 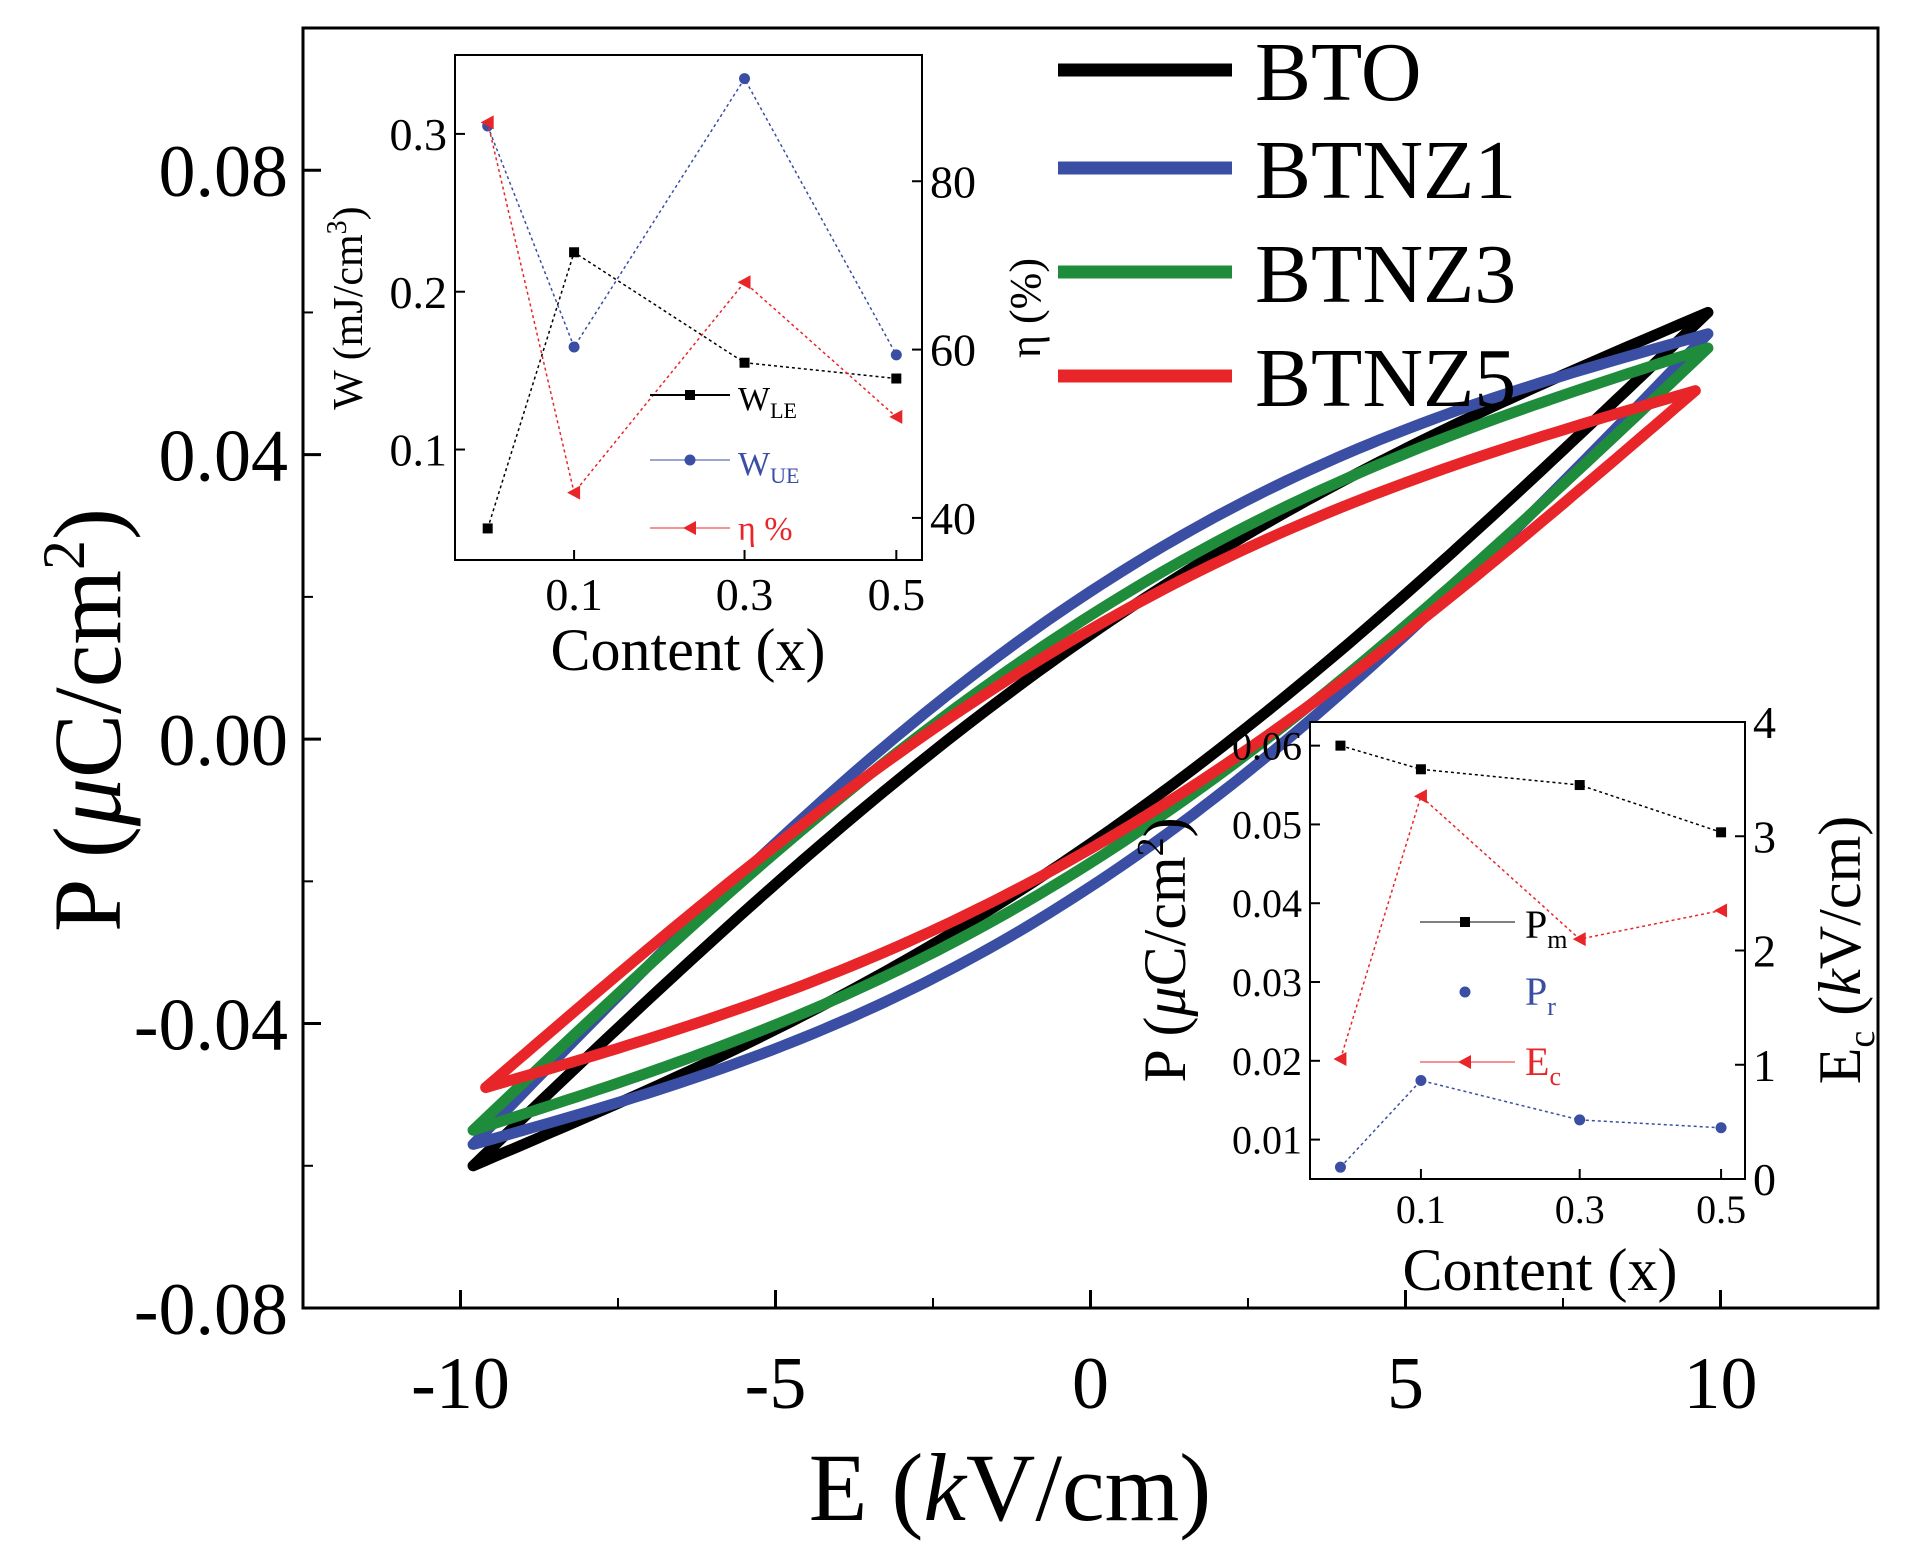 What do you see at coordinates (1267, 746) in the screenshot?
I see `inset-left-tick-label: 0.06` at bounding box center [1267, 746].